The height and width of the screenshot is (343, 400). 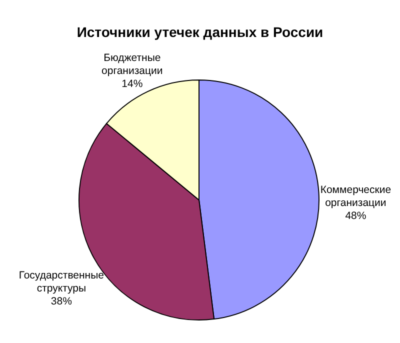 What do you see at coordinates (200, 32) in the screenshot?
I see `chart-title: Источники утечек данных в России` at bounding box center [200, 32].